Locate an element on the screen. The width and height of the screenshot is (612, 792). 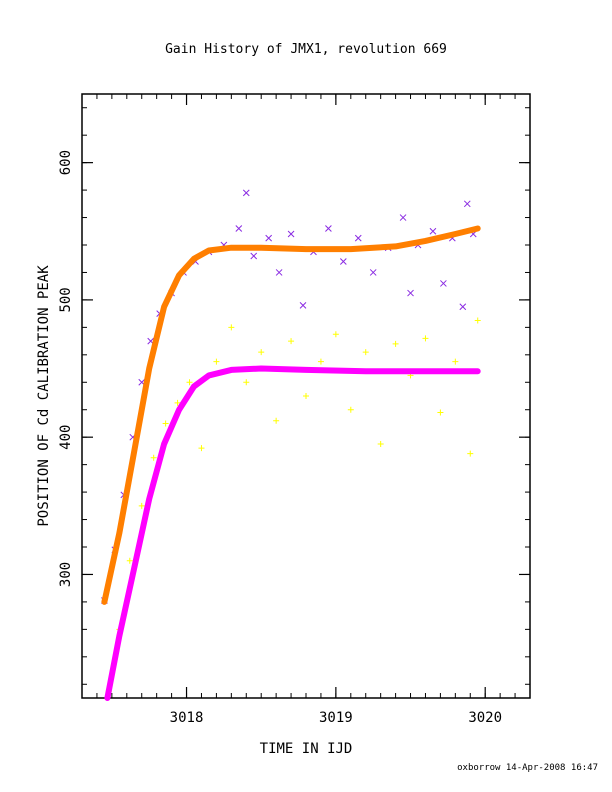
x-tick-label: 3019 is located at coordinates (336, 718).